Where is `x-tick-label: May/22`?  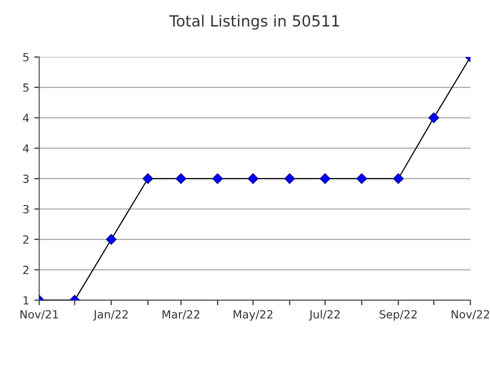
x-tick-label: May/22 is located at coordinates (253, 315).